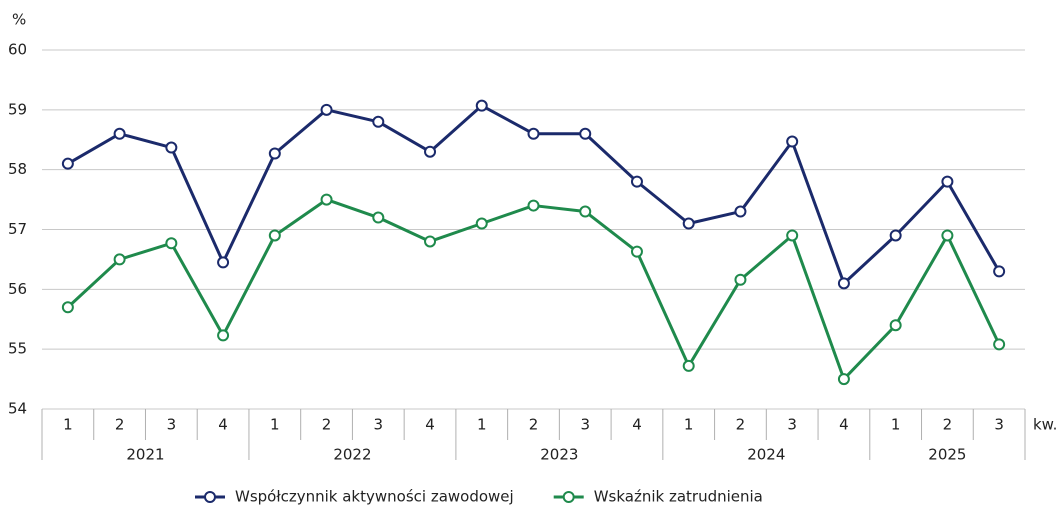 The height and width of the screenshot is (511, 1060). Describe the element at coordinates (17, 50) in the screenshot. I see `y-tick-label: 60` at that location.